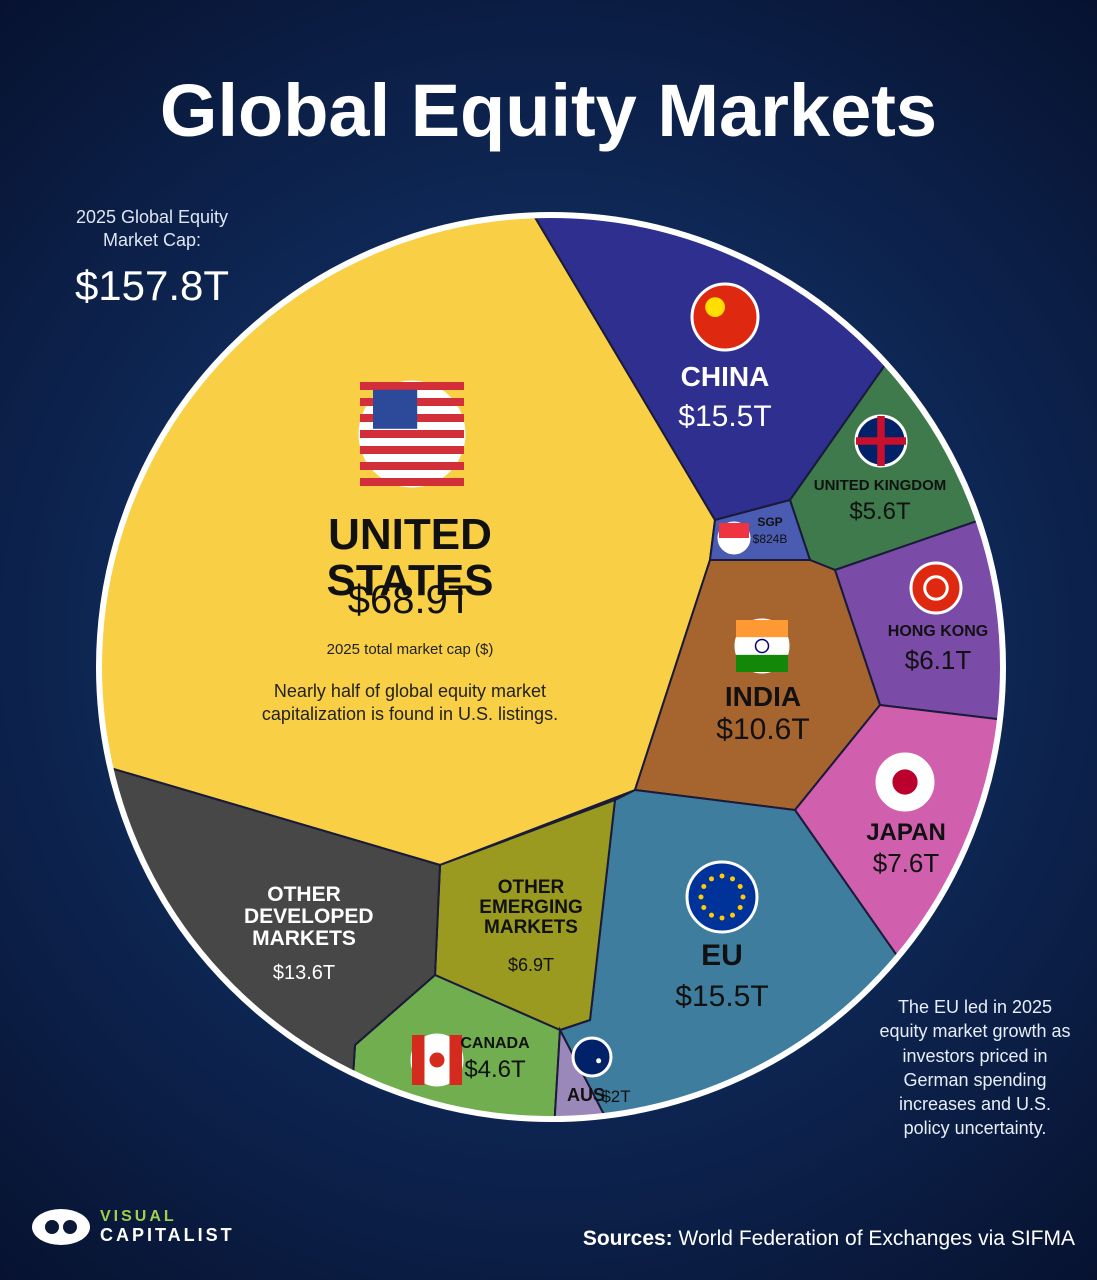  I want to click on flag-cross, so click(881, 441).